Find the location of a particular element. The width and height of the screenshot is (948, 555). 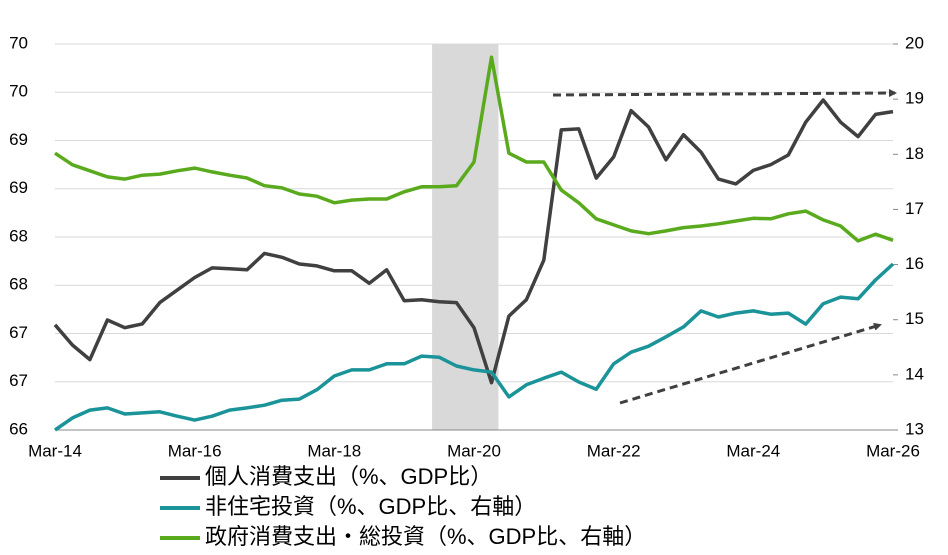

y2-tick-label: 15 is located at coordinates (914, 318).